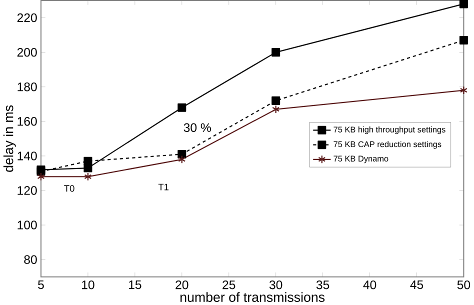  I want to click on y-tick-label: 160, so click(27, 121).